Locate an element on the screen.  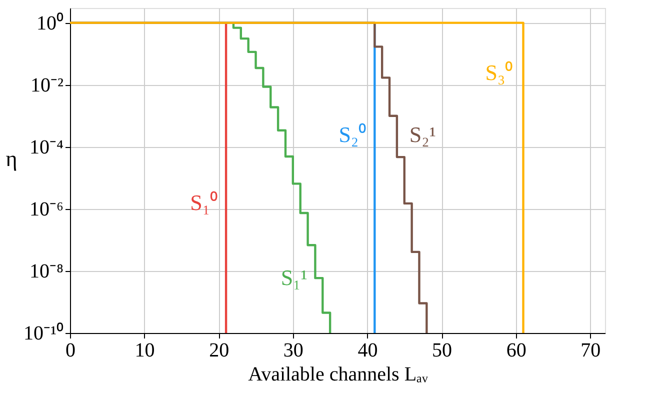
x-tick-label: 10 is located at coordinates (144, 351).